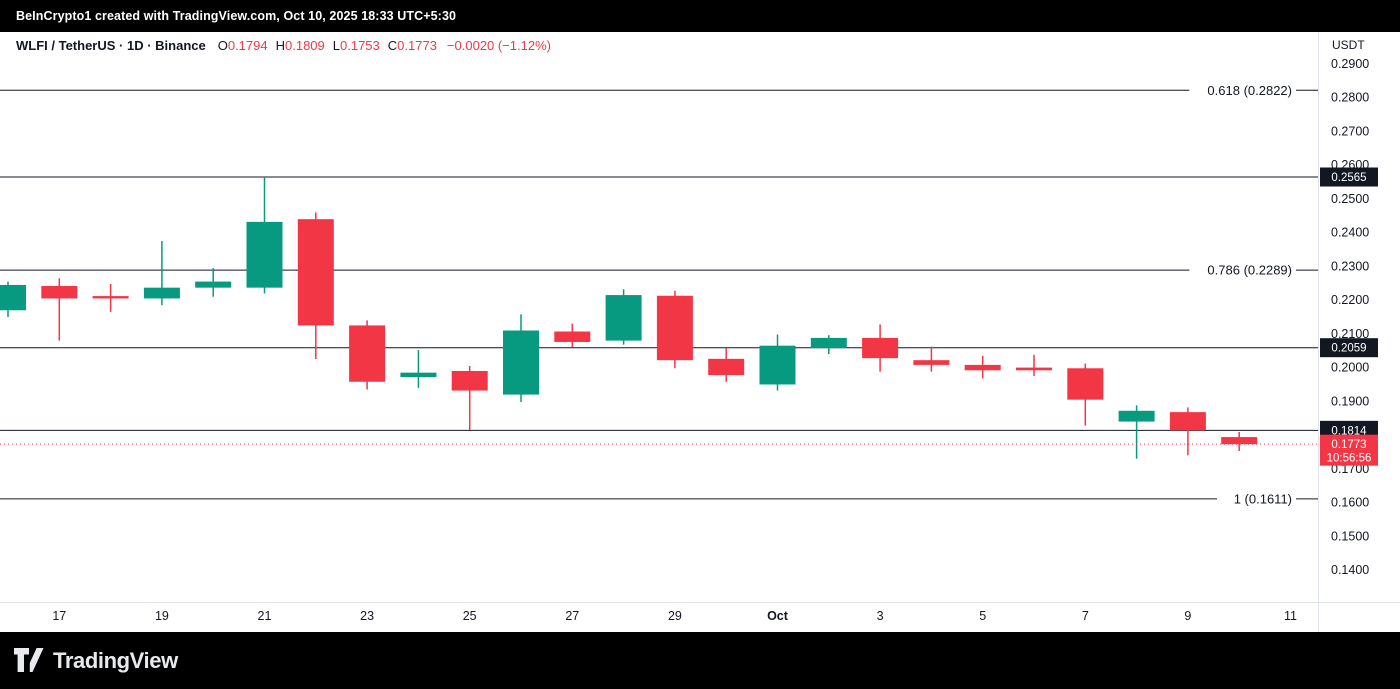 This screenshot has width=1400, height=689. Describe the element at coordinates (1350, 98) in the screenshot. I see `price-tick-label: 0.2800` at that location.